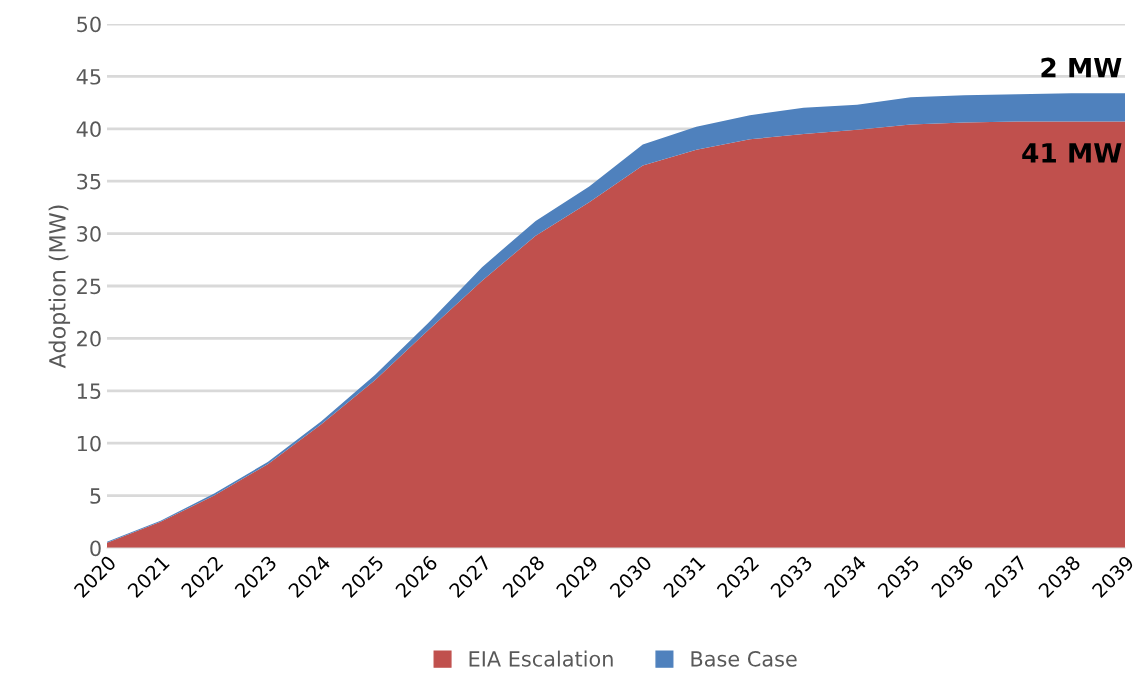  What do you see at coordinates (541, 658) in the screenshot?
I see `legend-label: EIA Escalation` at bounding box center [541, 658].